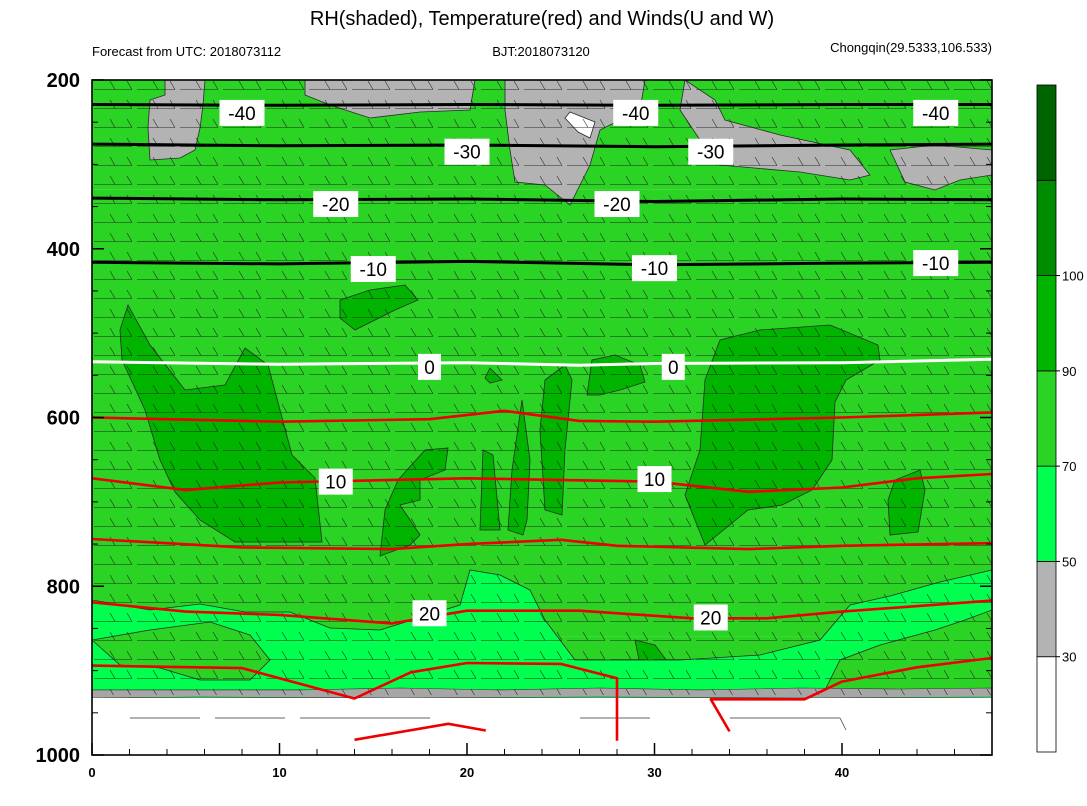  What do you see at coordinates (842, 772) in the screenshot?
I see `x-tick-label: 40` at bounding box center [842, 772].